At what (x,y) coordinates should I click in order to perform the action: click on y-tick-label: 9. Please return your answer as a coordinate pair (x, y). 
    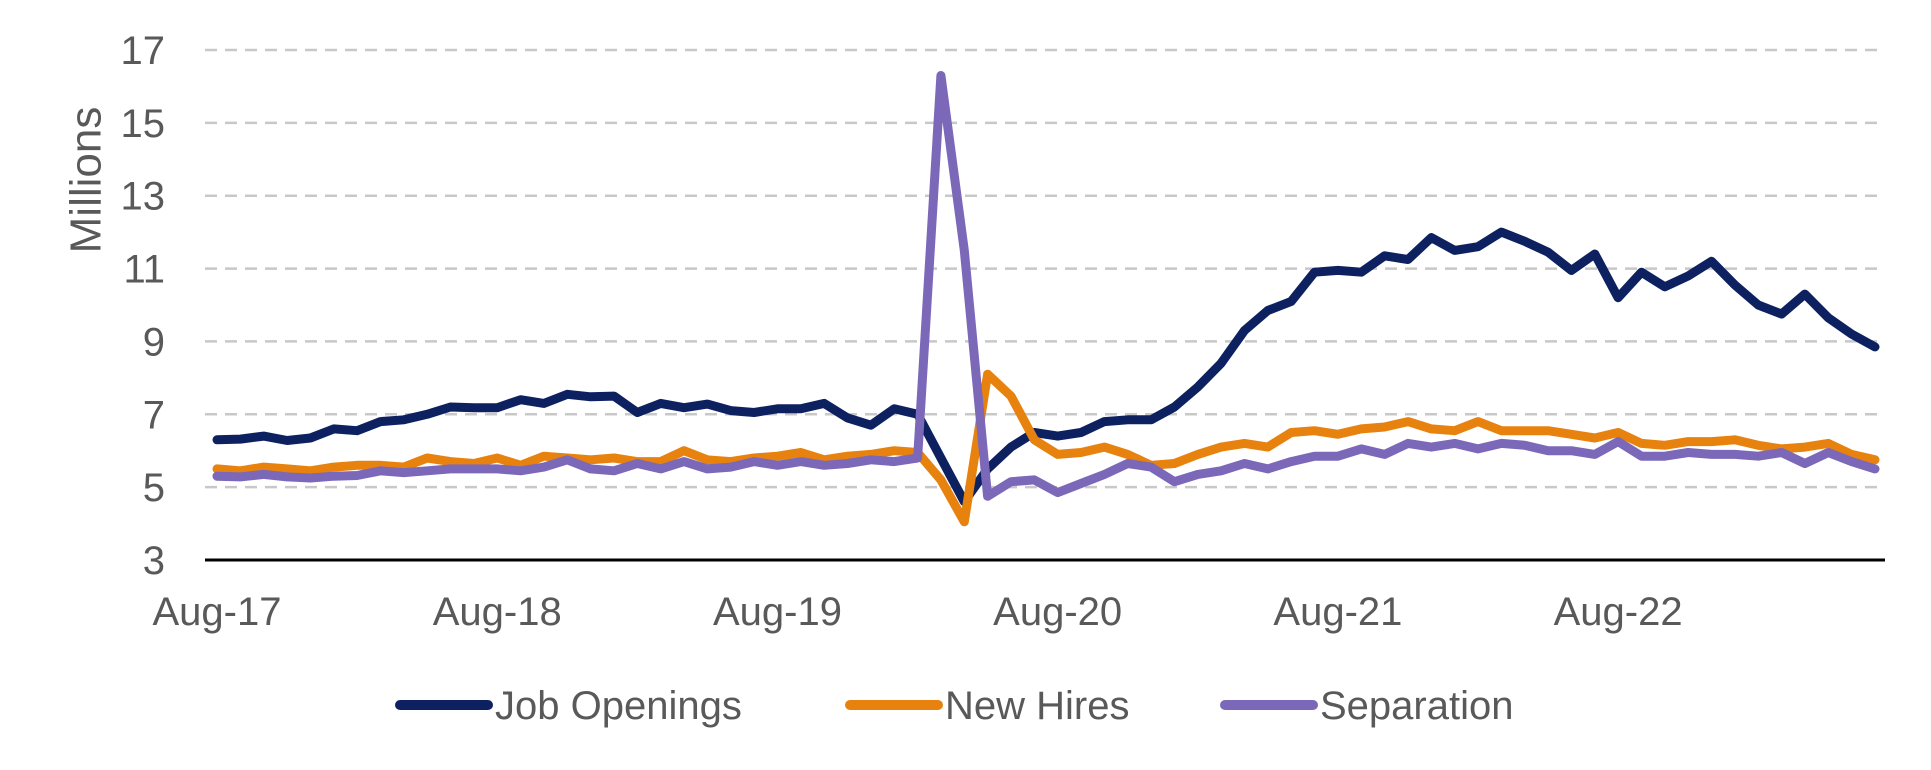
    Looking at the image, I should click on (154, 342).